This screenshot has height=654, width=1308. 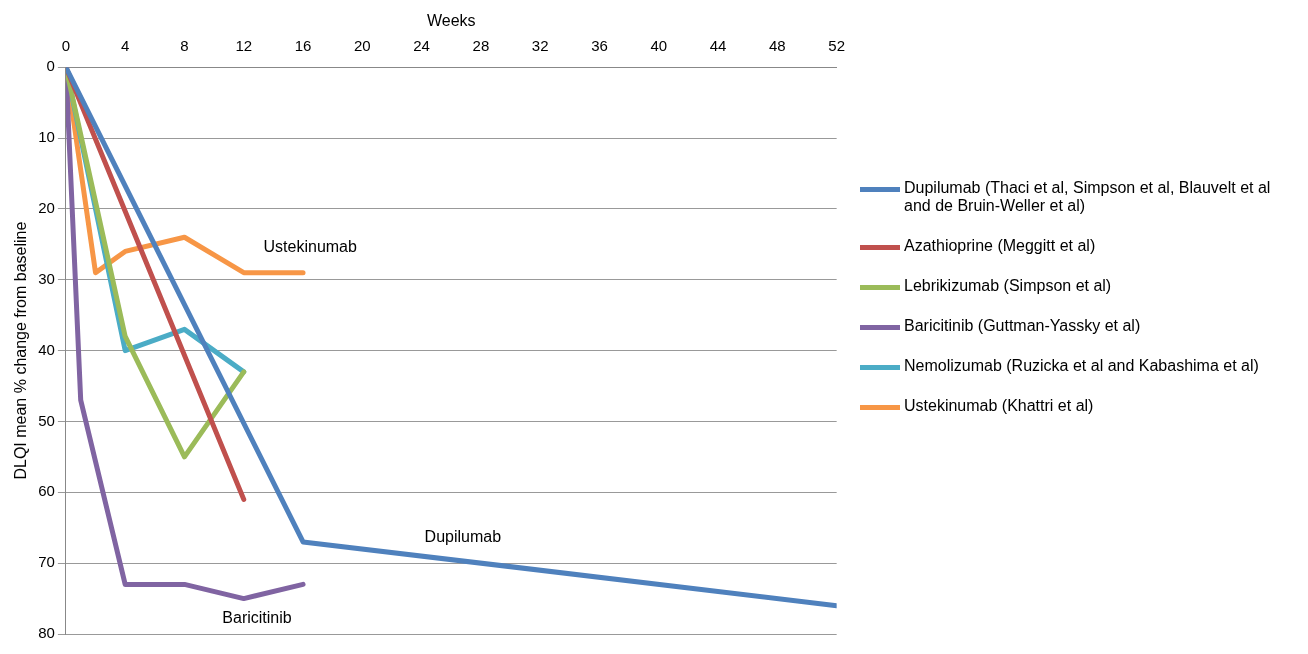 What do you see at coordinates (1088, 197) in the screenshot?
I see `legend-label: Dupilumab (Thaci et al, Simpson et al, Blauvelt et al and de Bruin-Weller et al)` at bounding box center [1088, 197].